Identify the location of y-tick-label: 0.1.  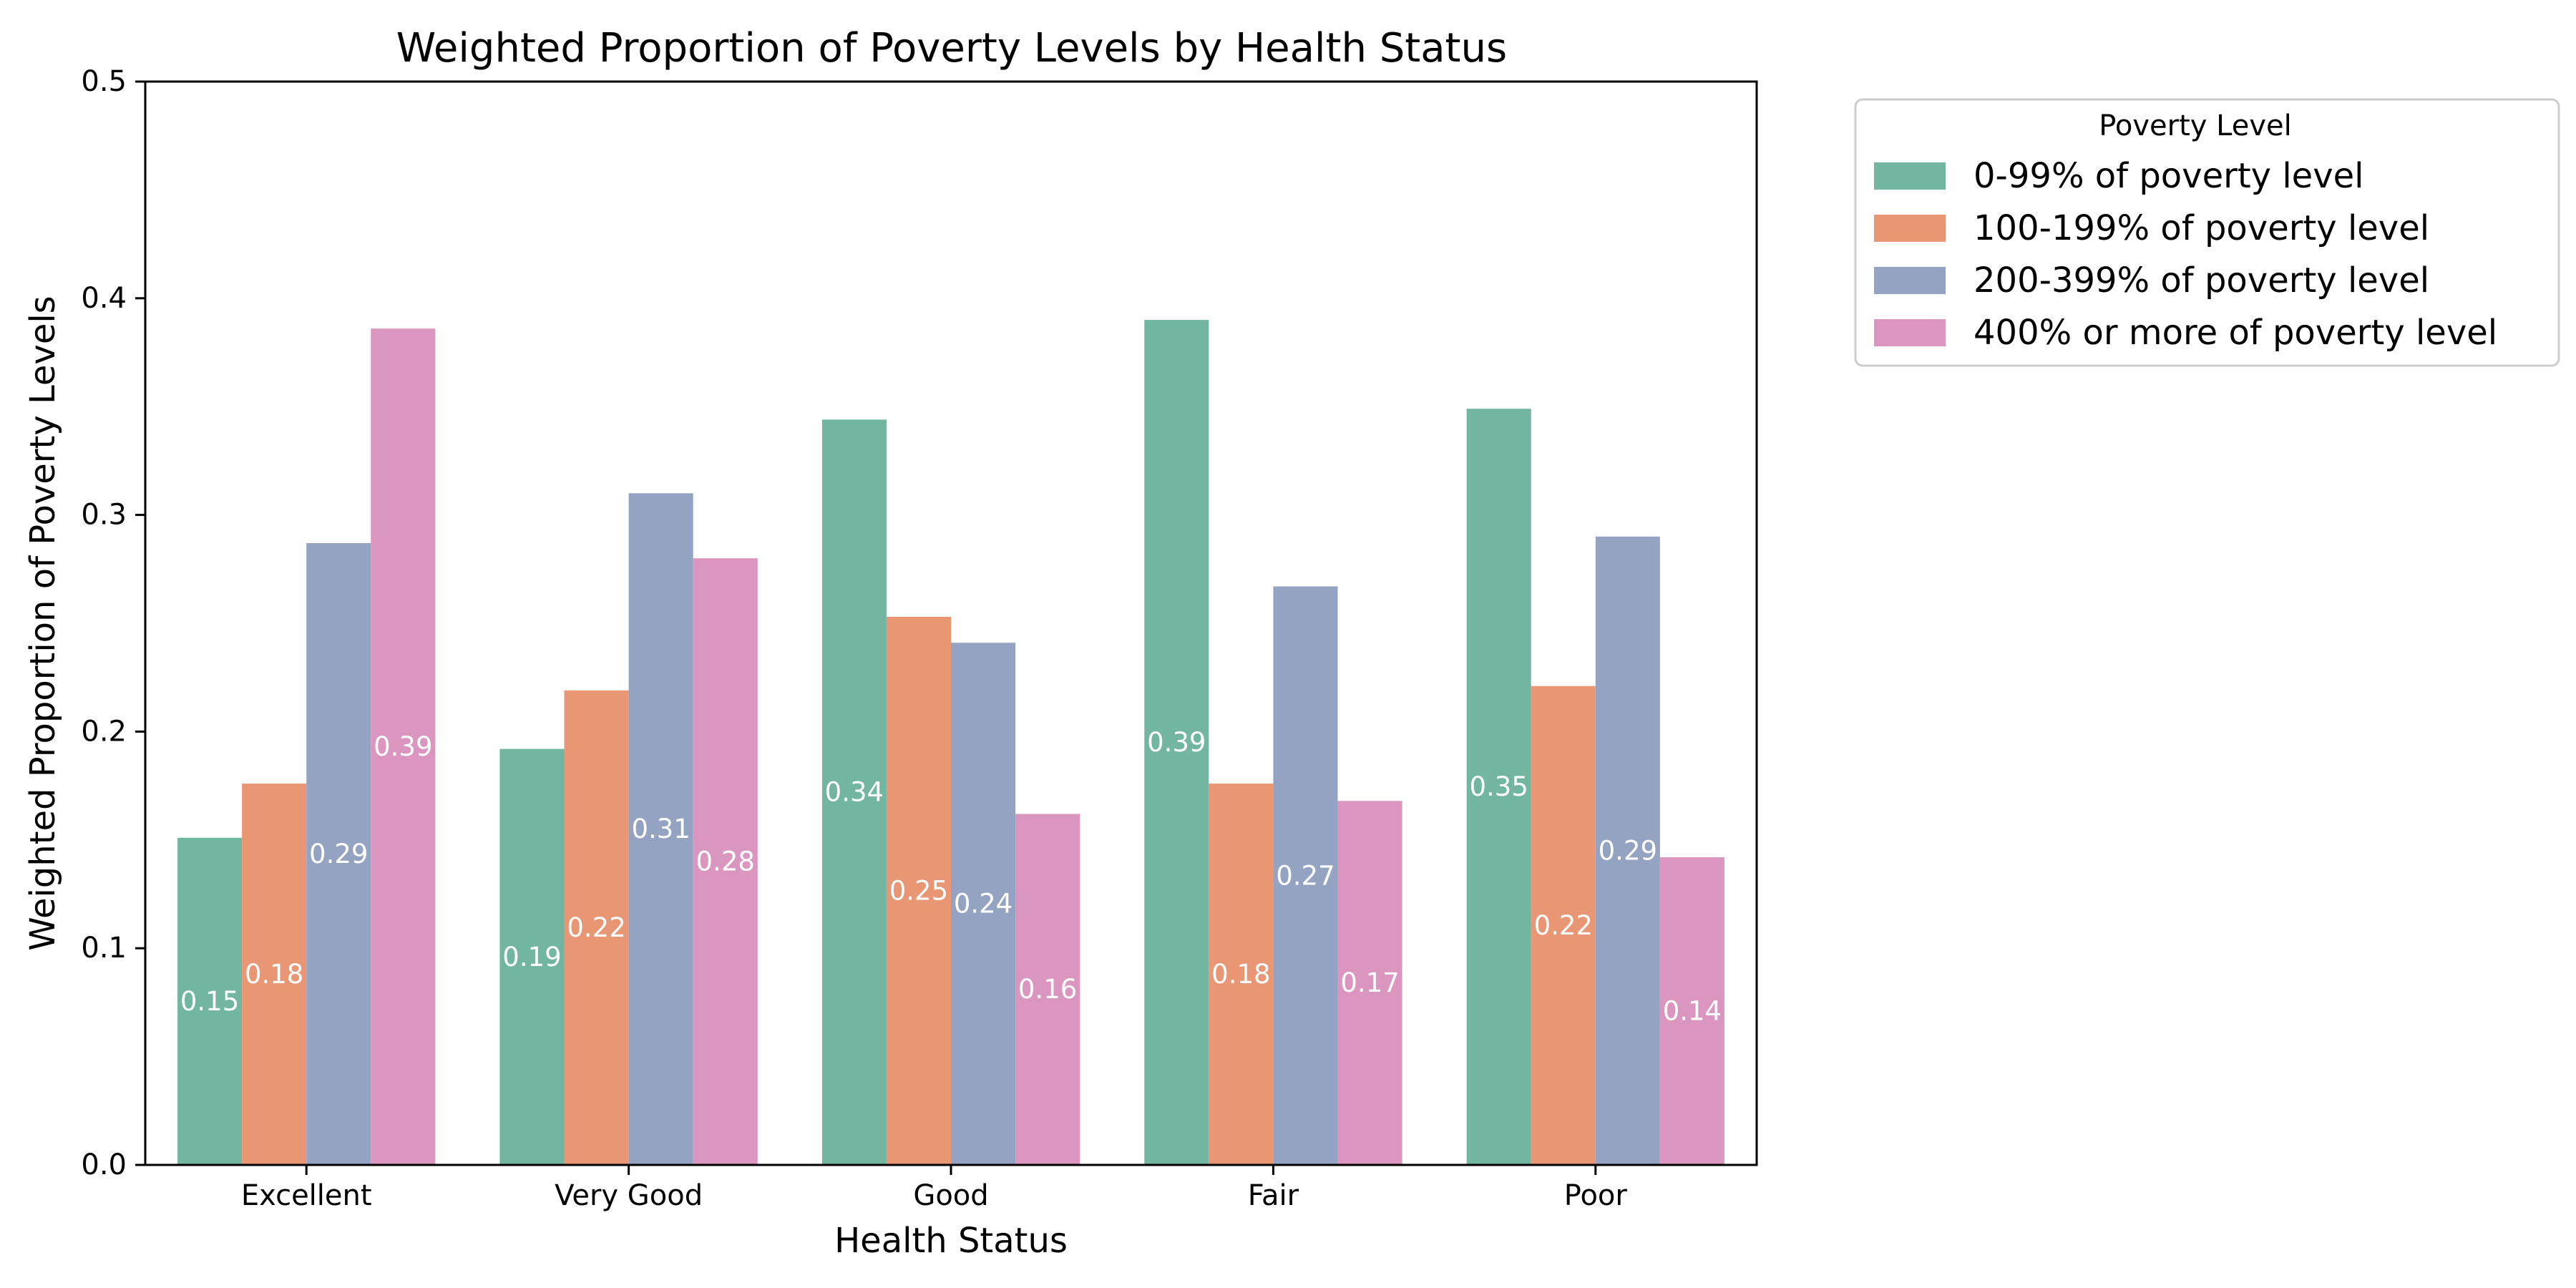
(104, 948).